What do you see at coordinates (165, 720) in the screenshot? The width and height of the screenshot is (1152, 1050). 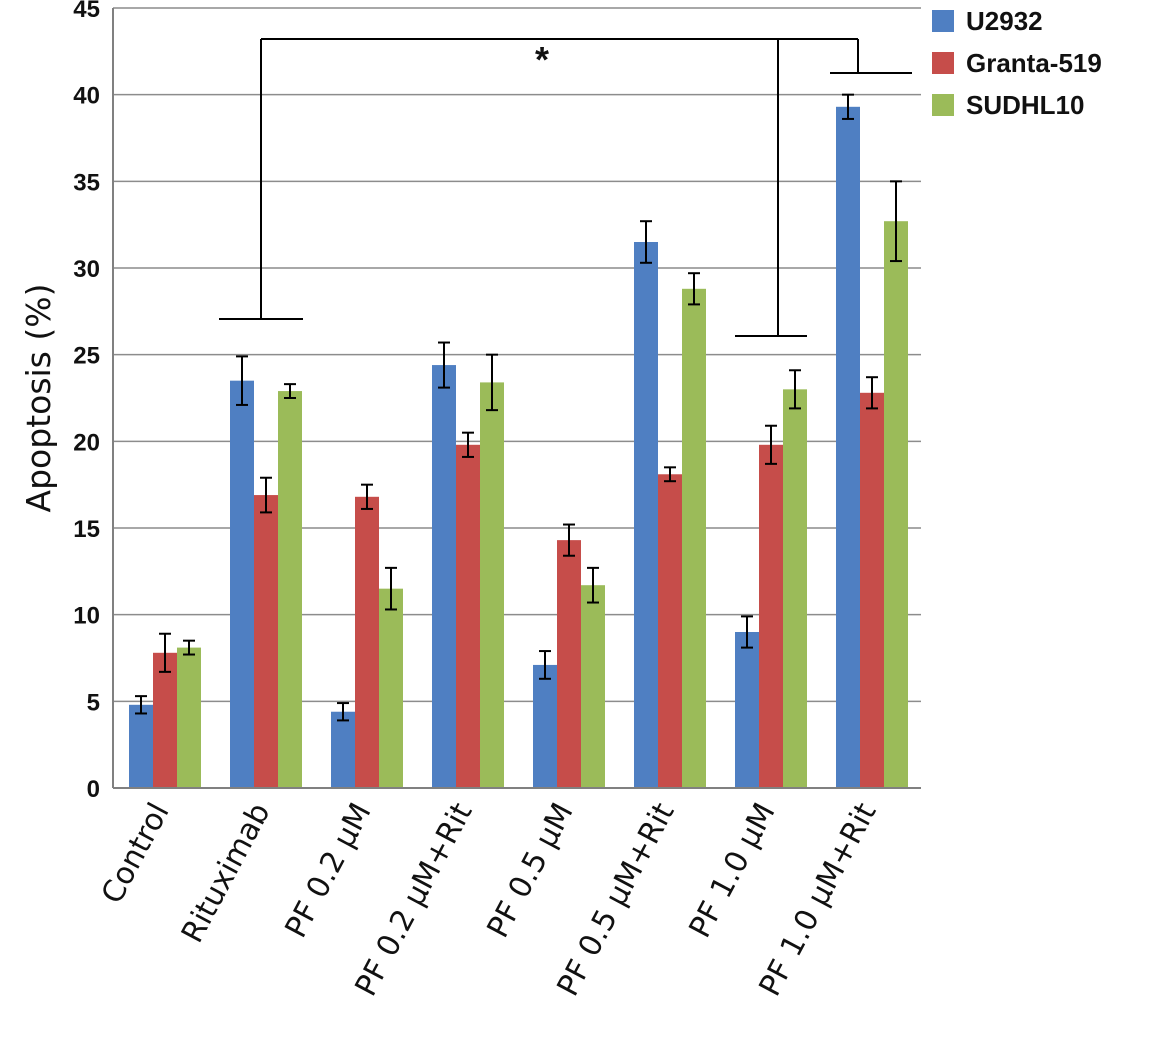 I see `bar-granta-519-control` at bounding box center [165, 720].